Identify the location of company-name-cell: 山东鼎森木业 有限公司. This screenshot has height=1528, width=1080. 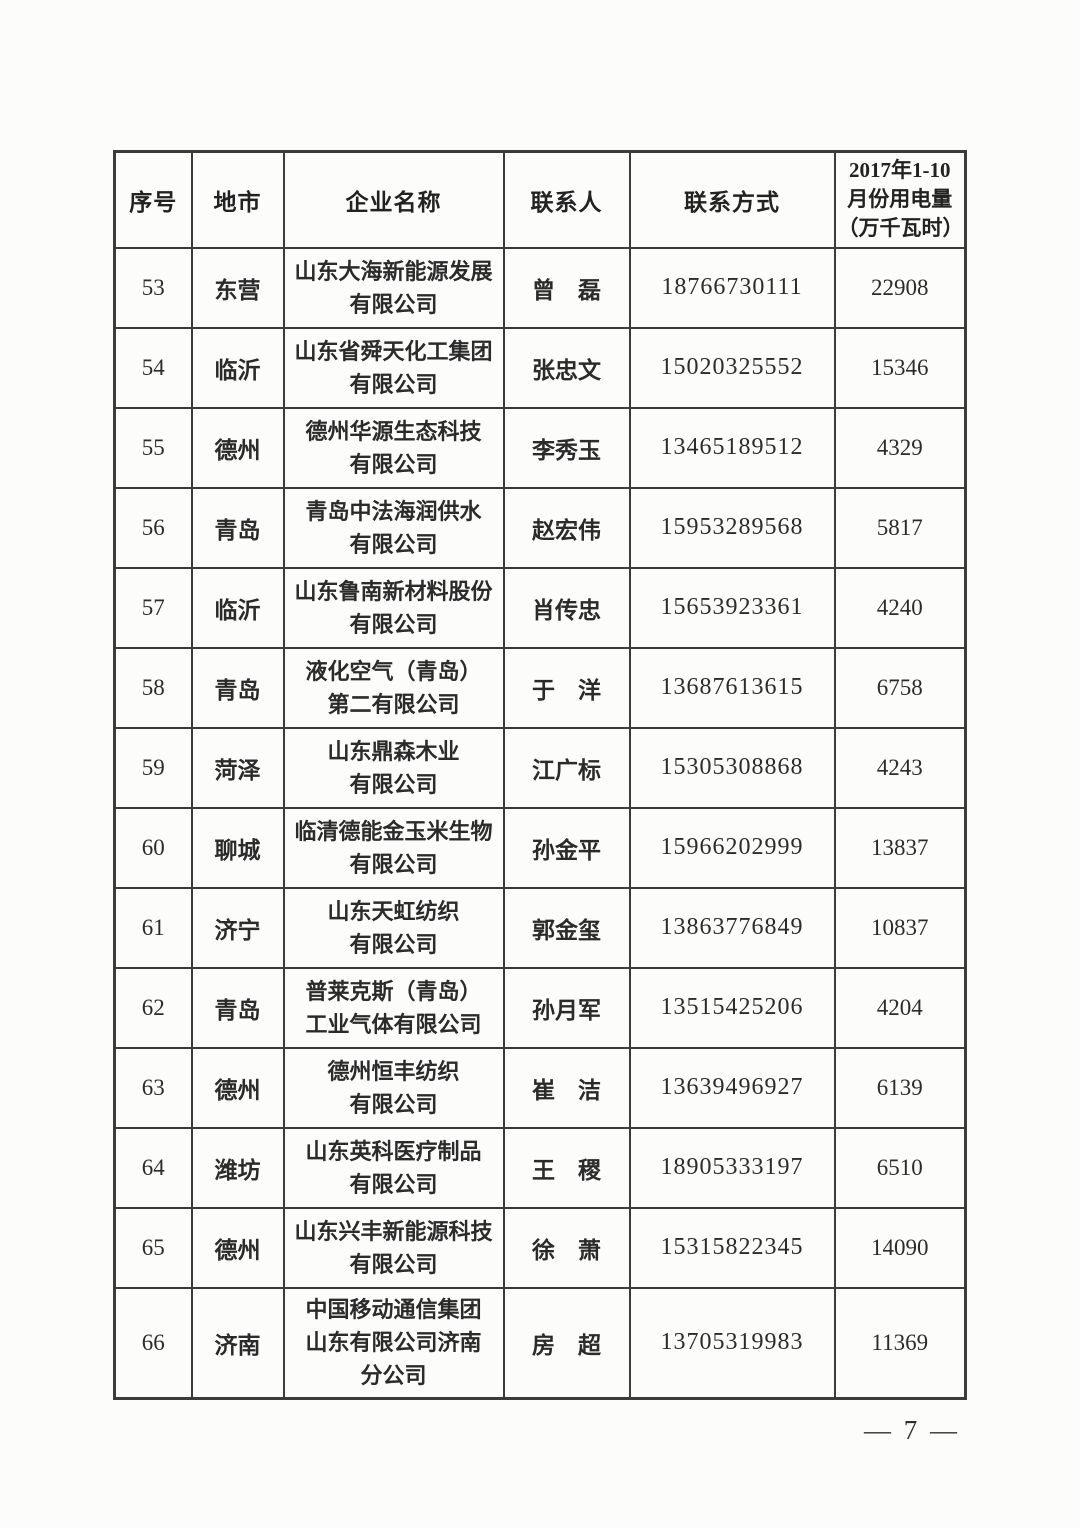
(393, 767).